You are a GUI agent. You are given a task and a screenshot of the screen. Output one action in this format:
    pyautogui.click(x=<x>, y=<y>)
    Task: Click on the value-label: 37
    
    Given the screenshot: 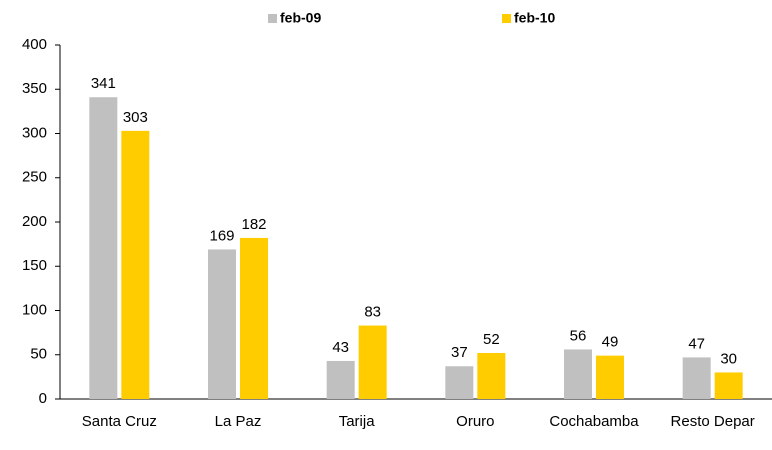 What is the action you would take?
    pyautogui.click(x=459, y=352)
    